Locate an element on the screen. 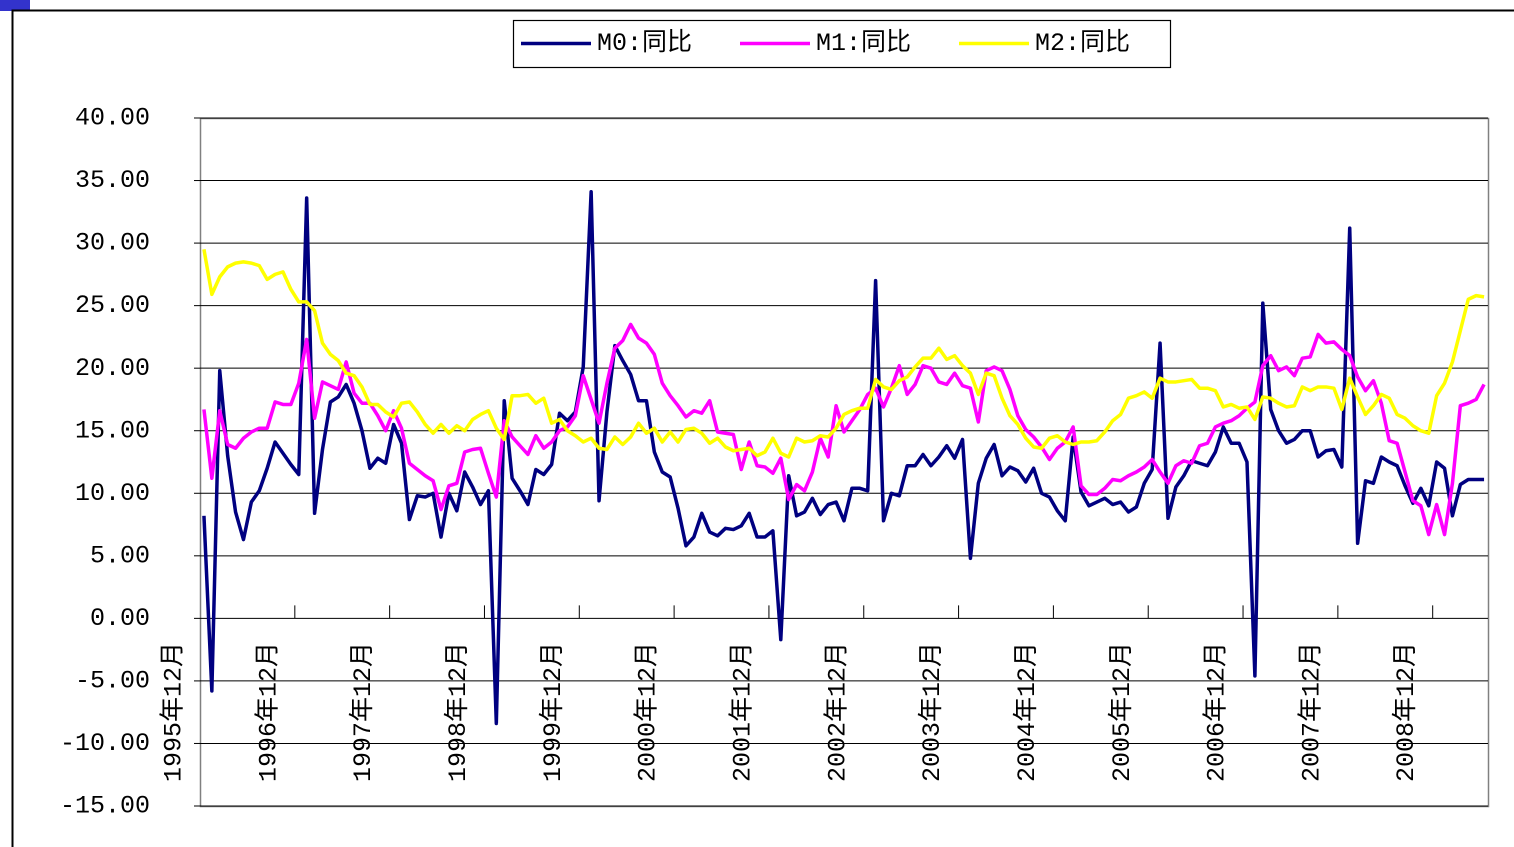 Image resolution: width=1514 pixels, height=847 pixels. x-tick-label: 1999年12月 is located at coordinates (553, 712).